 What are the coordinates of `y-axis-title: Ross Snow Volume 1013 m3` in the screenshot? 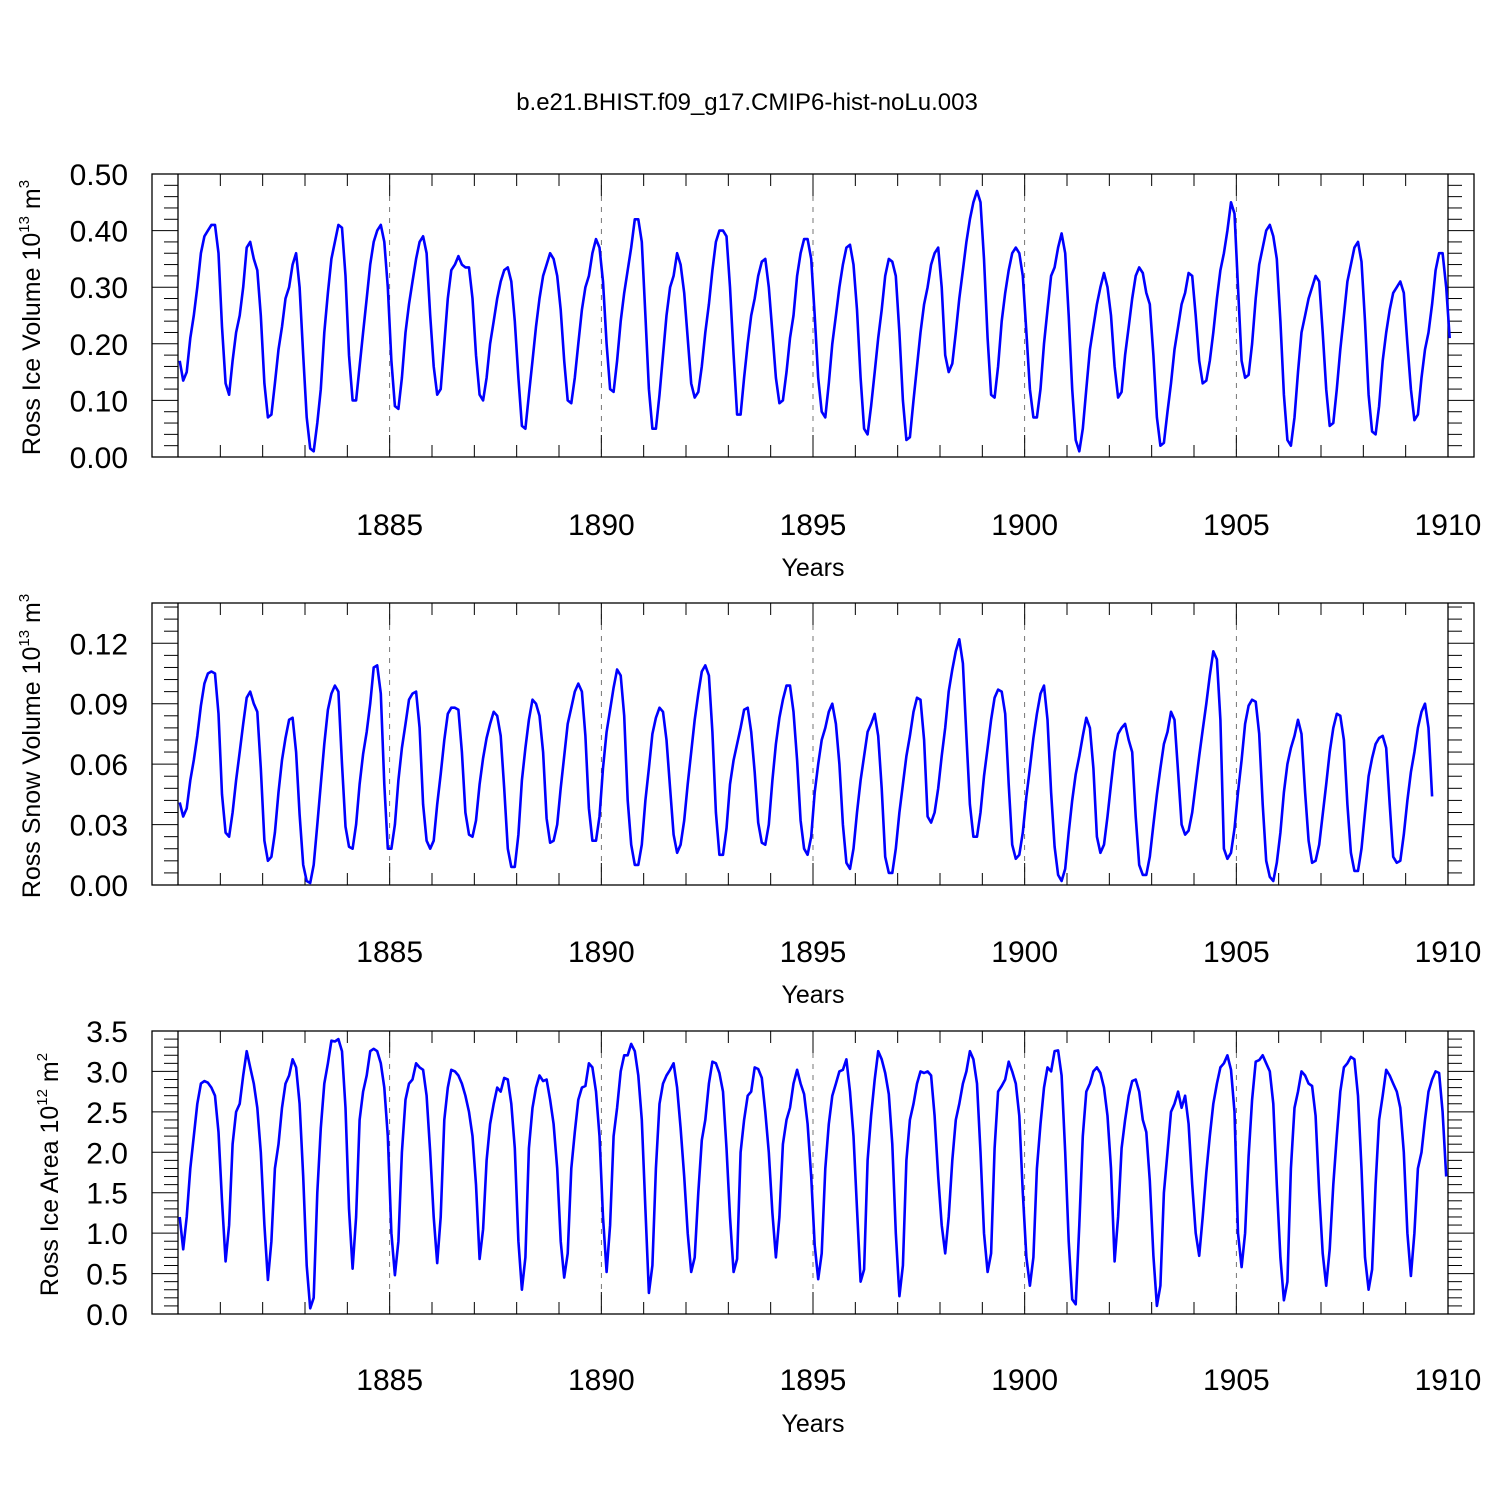 It's located at (31, 746).